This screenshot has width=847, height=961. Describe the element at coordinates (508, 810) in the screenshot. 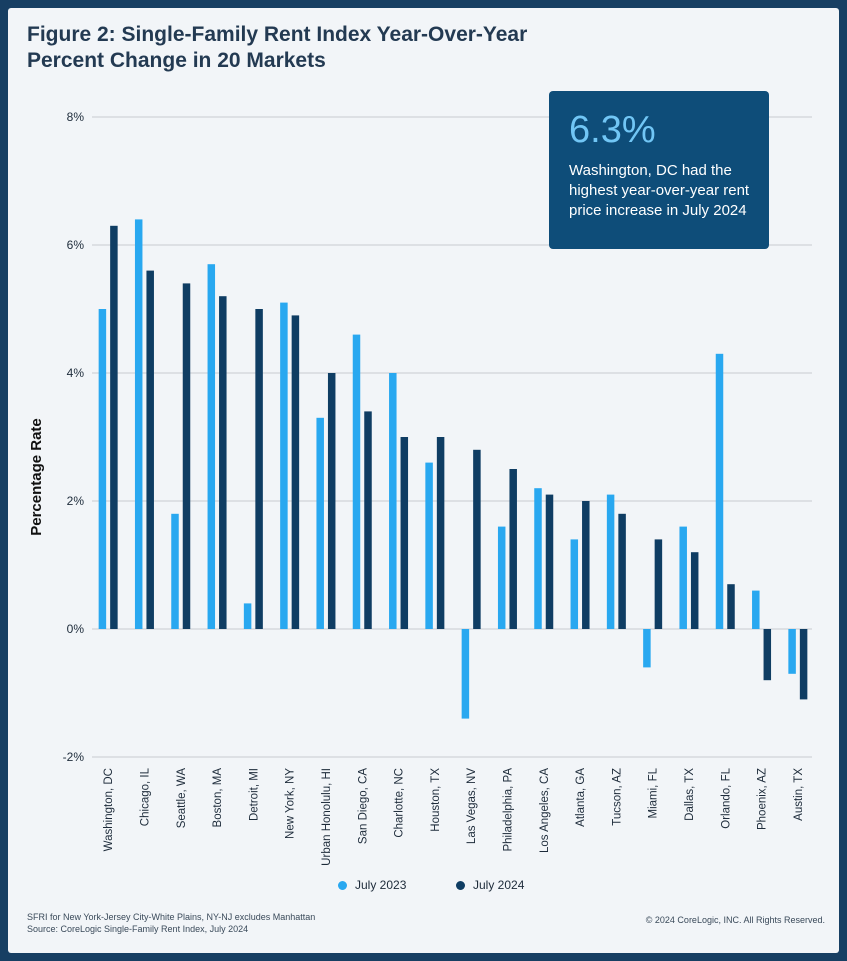

I see `x-tick-label: Philadelphia, PA` at that location.